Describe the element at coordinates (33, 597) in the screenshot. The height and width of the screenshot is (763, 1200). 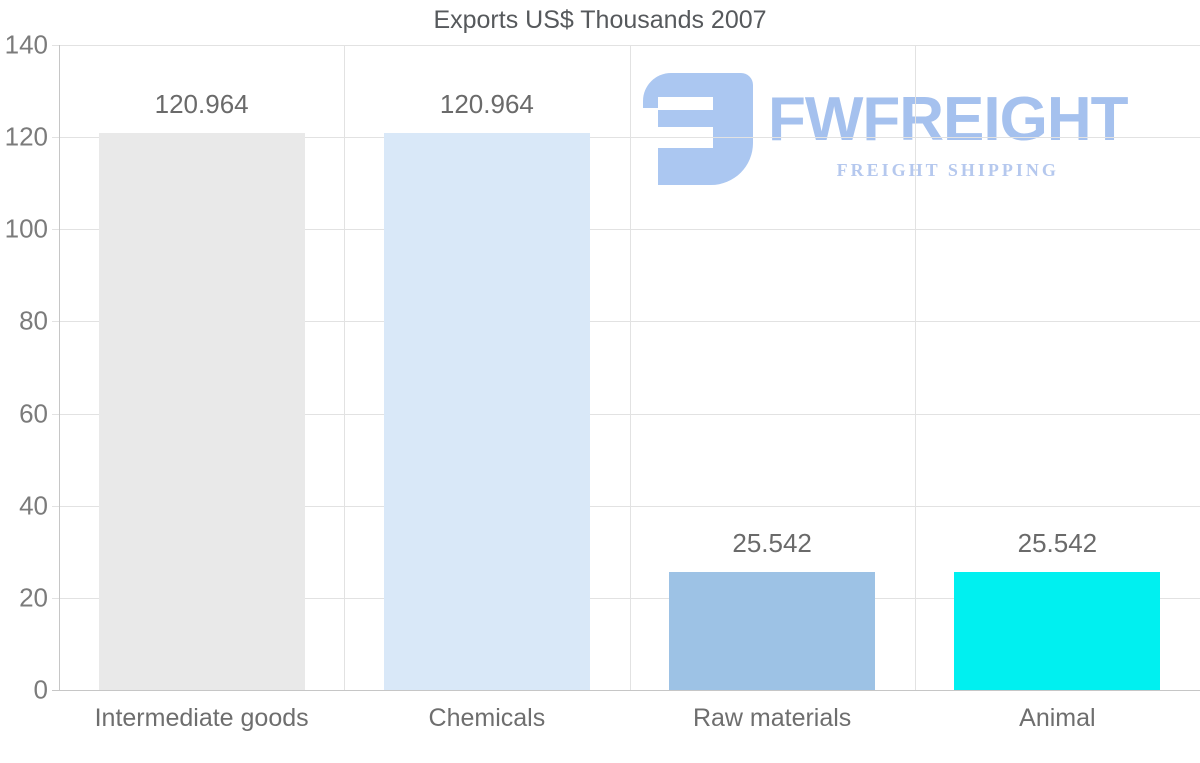
I see `y-axis-tick-label: 20` at that location.